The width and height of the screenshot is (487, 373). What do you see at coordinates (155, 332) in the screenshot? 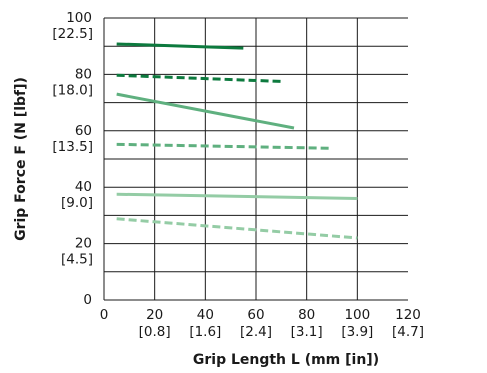
I see `x-tick-sublabel: [0.8]` at bounding box center [155, 332].